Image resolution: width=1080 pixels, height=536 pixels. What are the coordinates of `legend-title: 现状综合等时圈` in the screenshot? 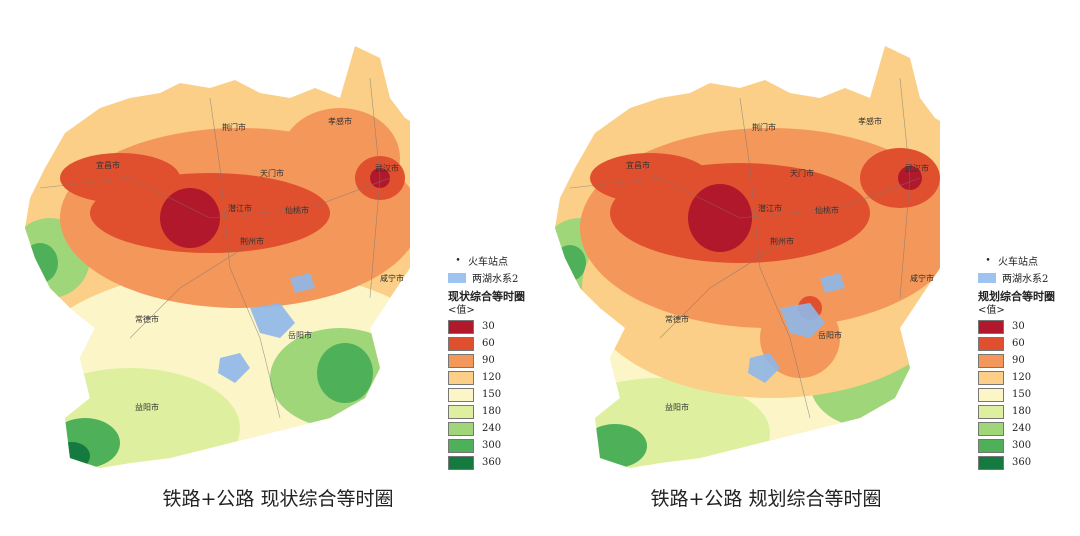 It's located at (486, 296).